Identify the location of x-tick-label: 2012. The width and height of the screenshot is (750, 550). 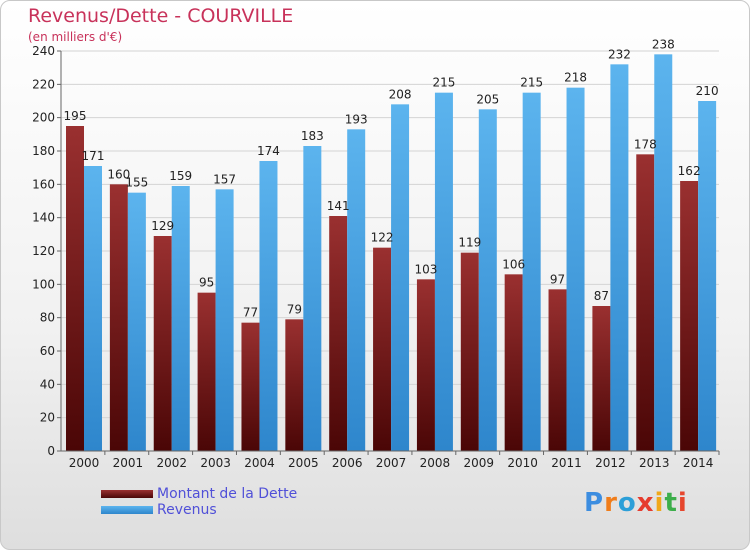
(610, 463).